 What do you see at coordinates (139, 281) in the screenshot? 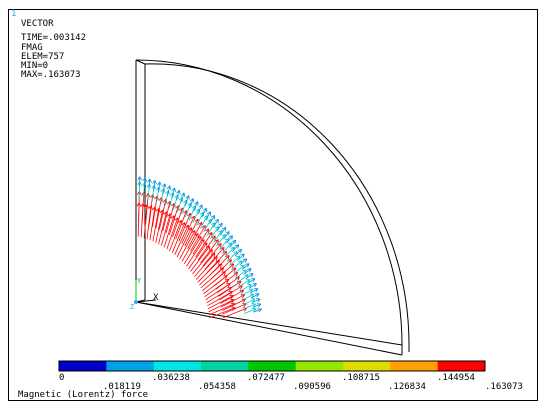
I see `y-axis-label: Y` at bounding box center [139, 281].